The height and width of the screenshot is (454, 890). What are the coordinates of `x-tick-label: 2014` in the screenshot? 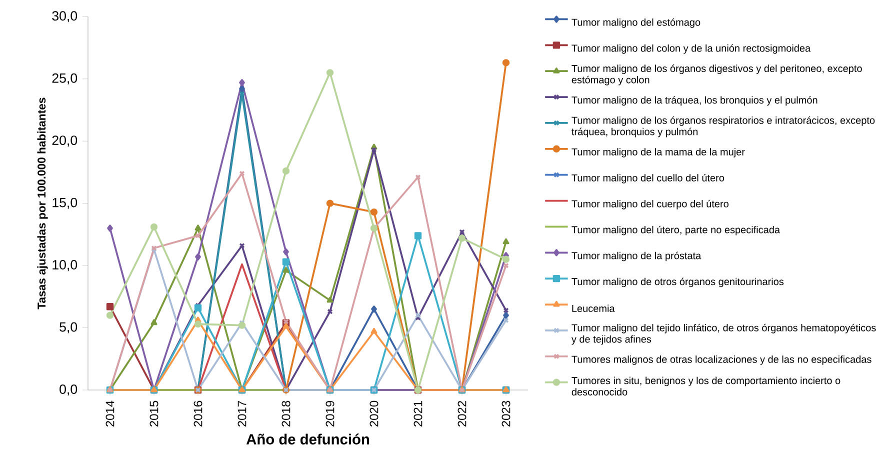 It's located at (110, 413).